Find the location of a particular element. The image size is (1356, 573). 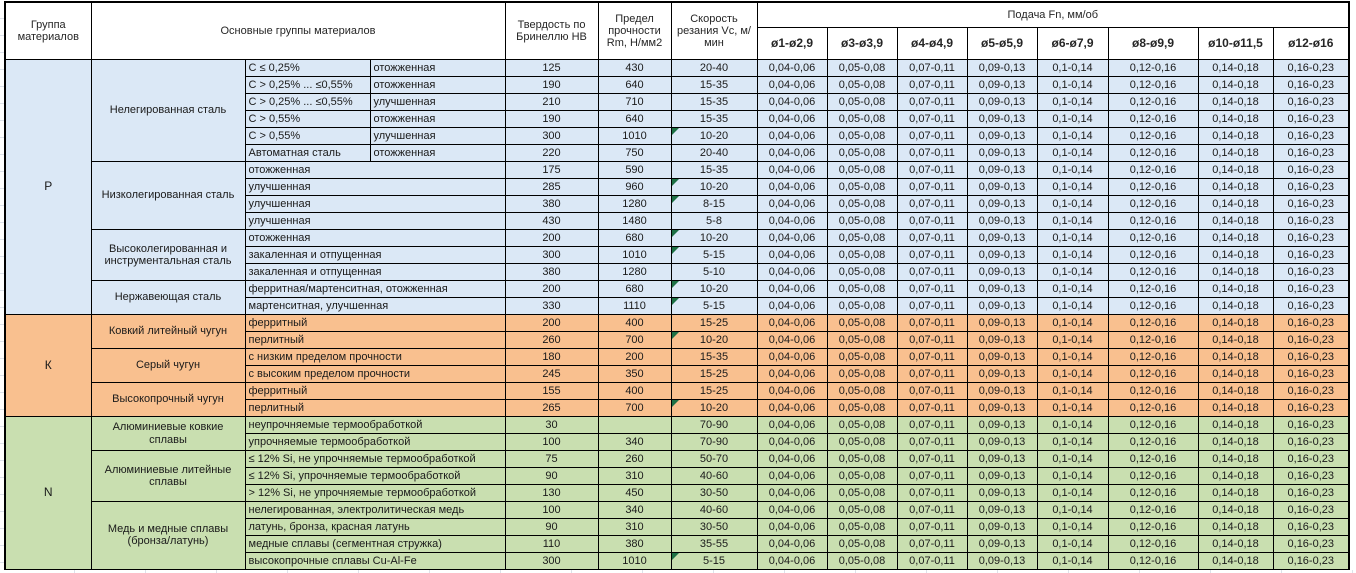

cell-hardness-hb: 175 is located at coordinates (551, 170).